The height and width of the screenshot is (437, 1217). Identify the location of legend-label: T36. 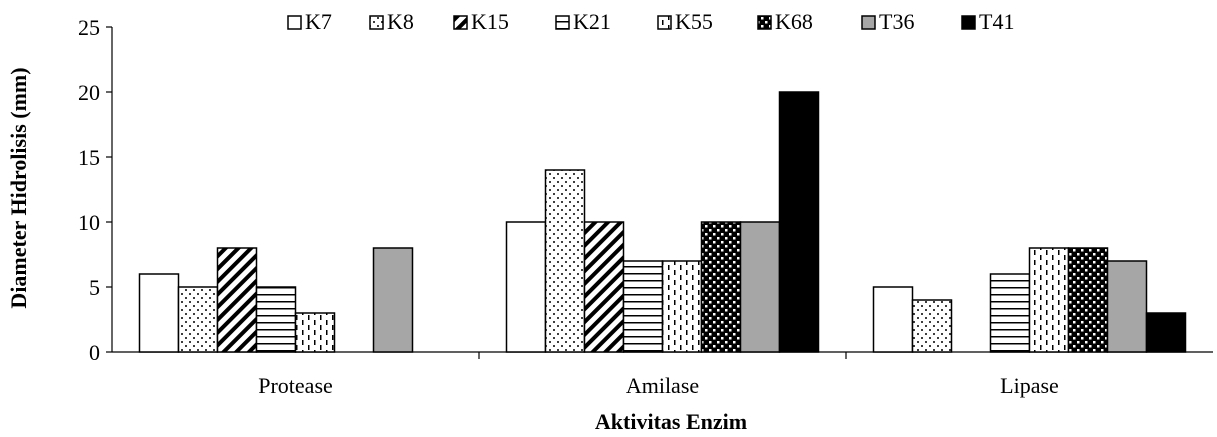
(896, 21).